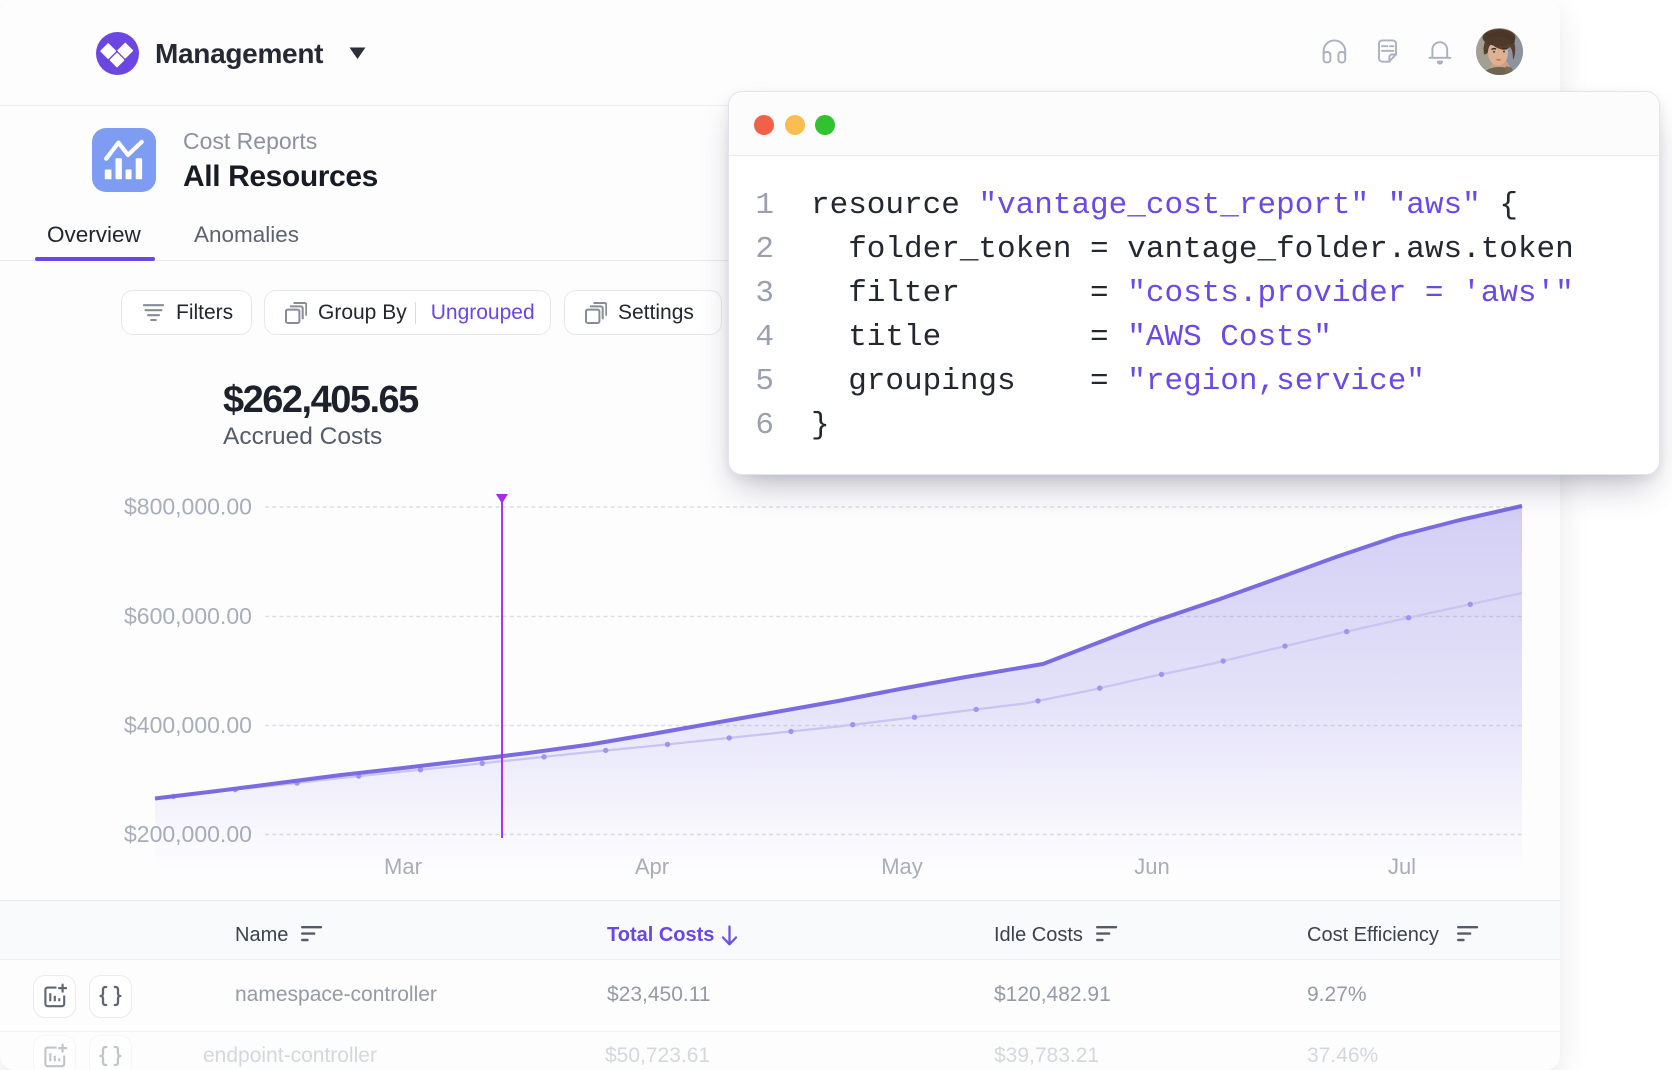  Describe the element at coordinates (188, 616) in the screenshot. I see `svg-text: $600,000.00` at that location.